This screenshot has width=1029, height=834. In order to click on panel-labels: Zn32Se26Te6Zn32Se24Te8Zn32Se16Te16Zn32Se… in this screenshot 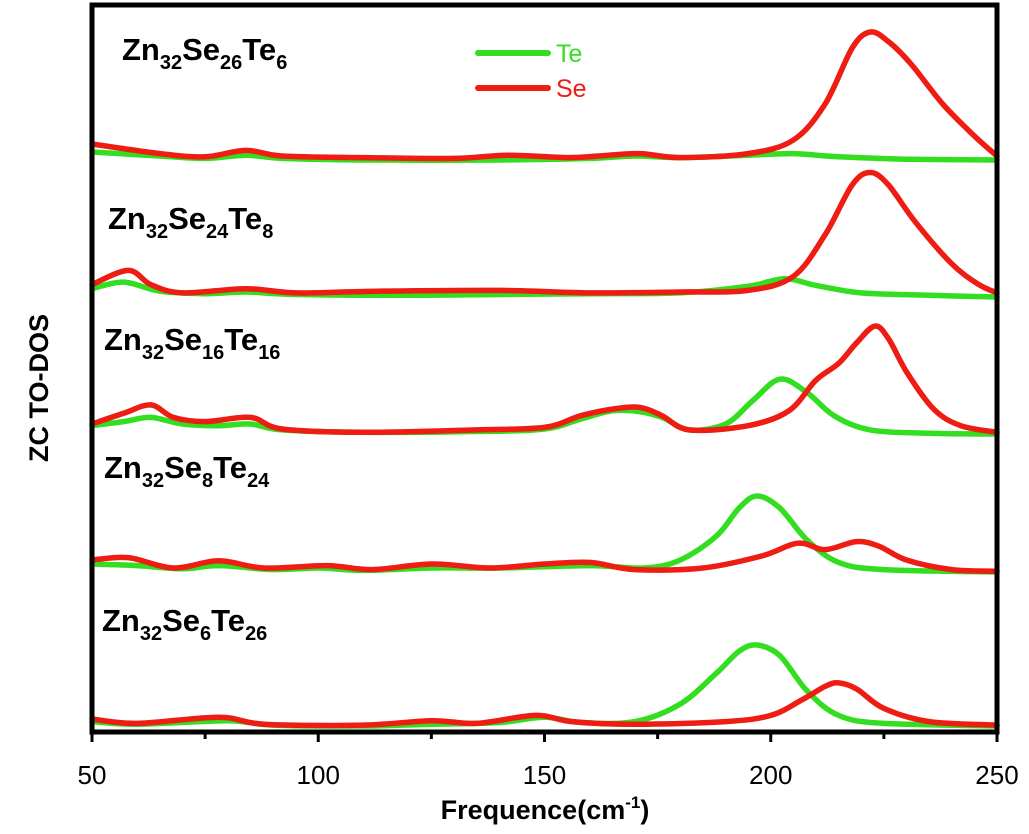, I will do `click(194, 338)`.